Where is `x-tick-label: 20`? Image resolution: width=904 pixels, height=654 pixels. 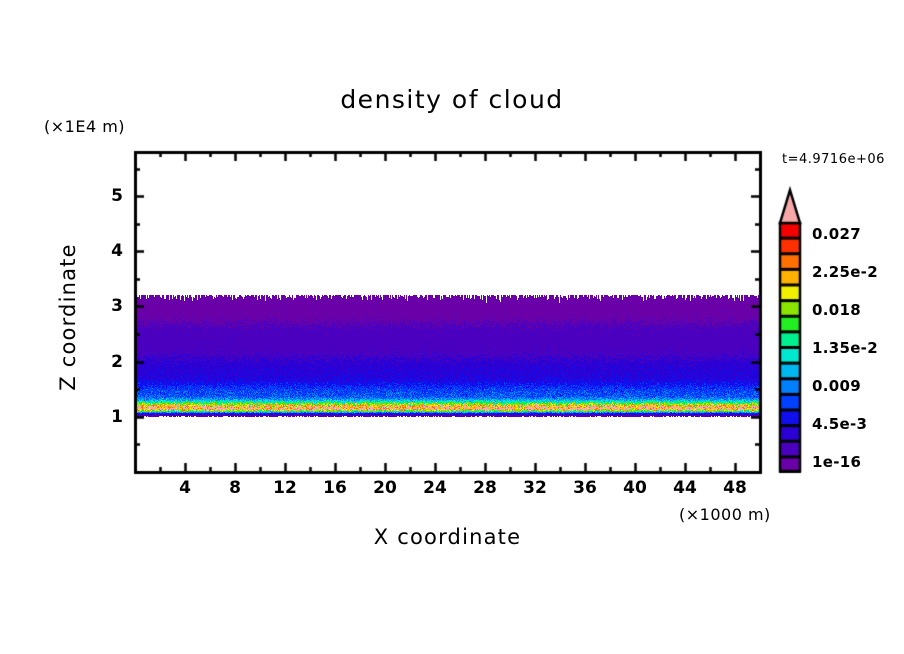
x-tick-label: 20 is located at coordinates (385, 488).